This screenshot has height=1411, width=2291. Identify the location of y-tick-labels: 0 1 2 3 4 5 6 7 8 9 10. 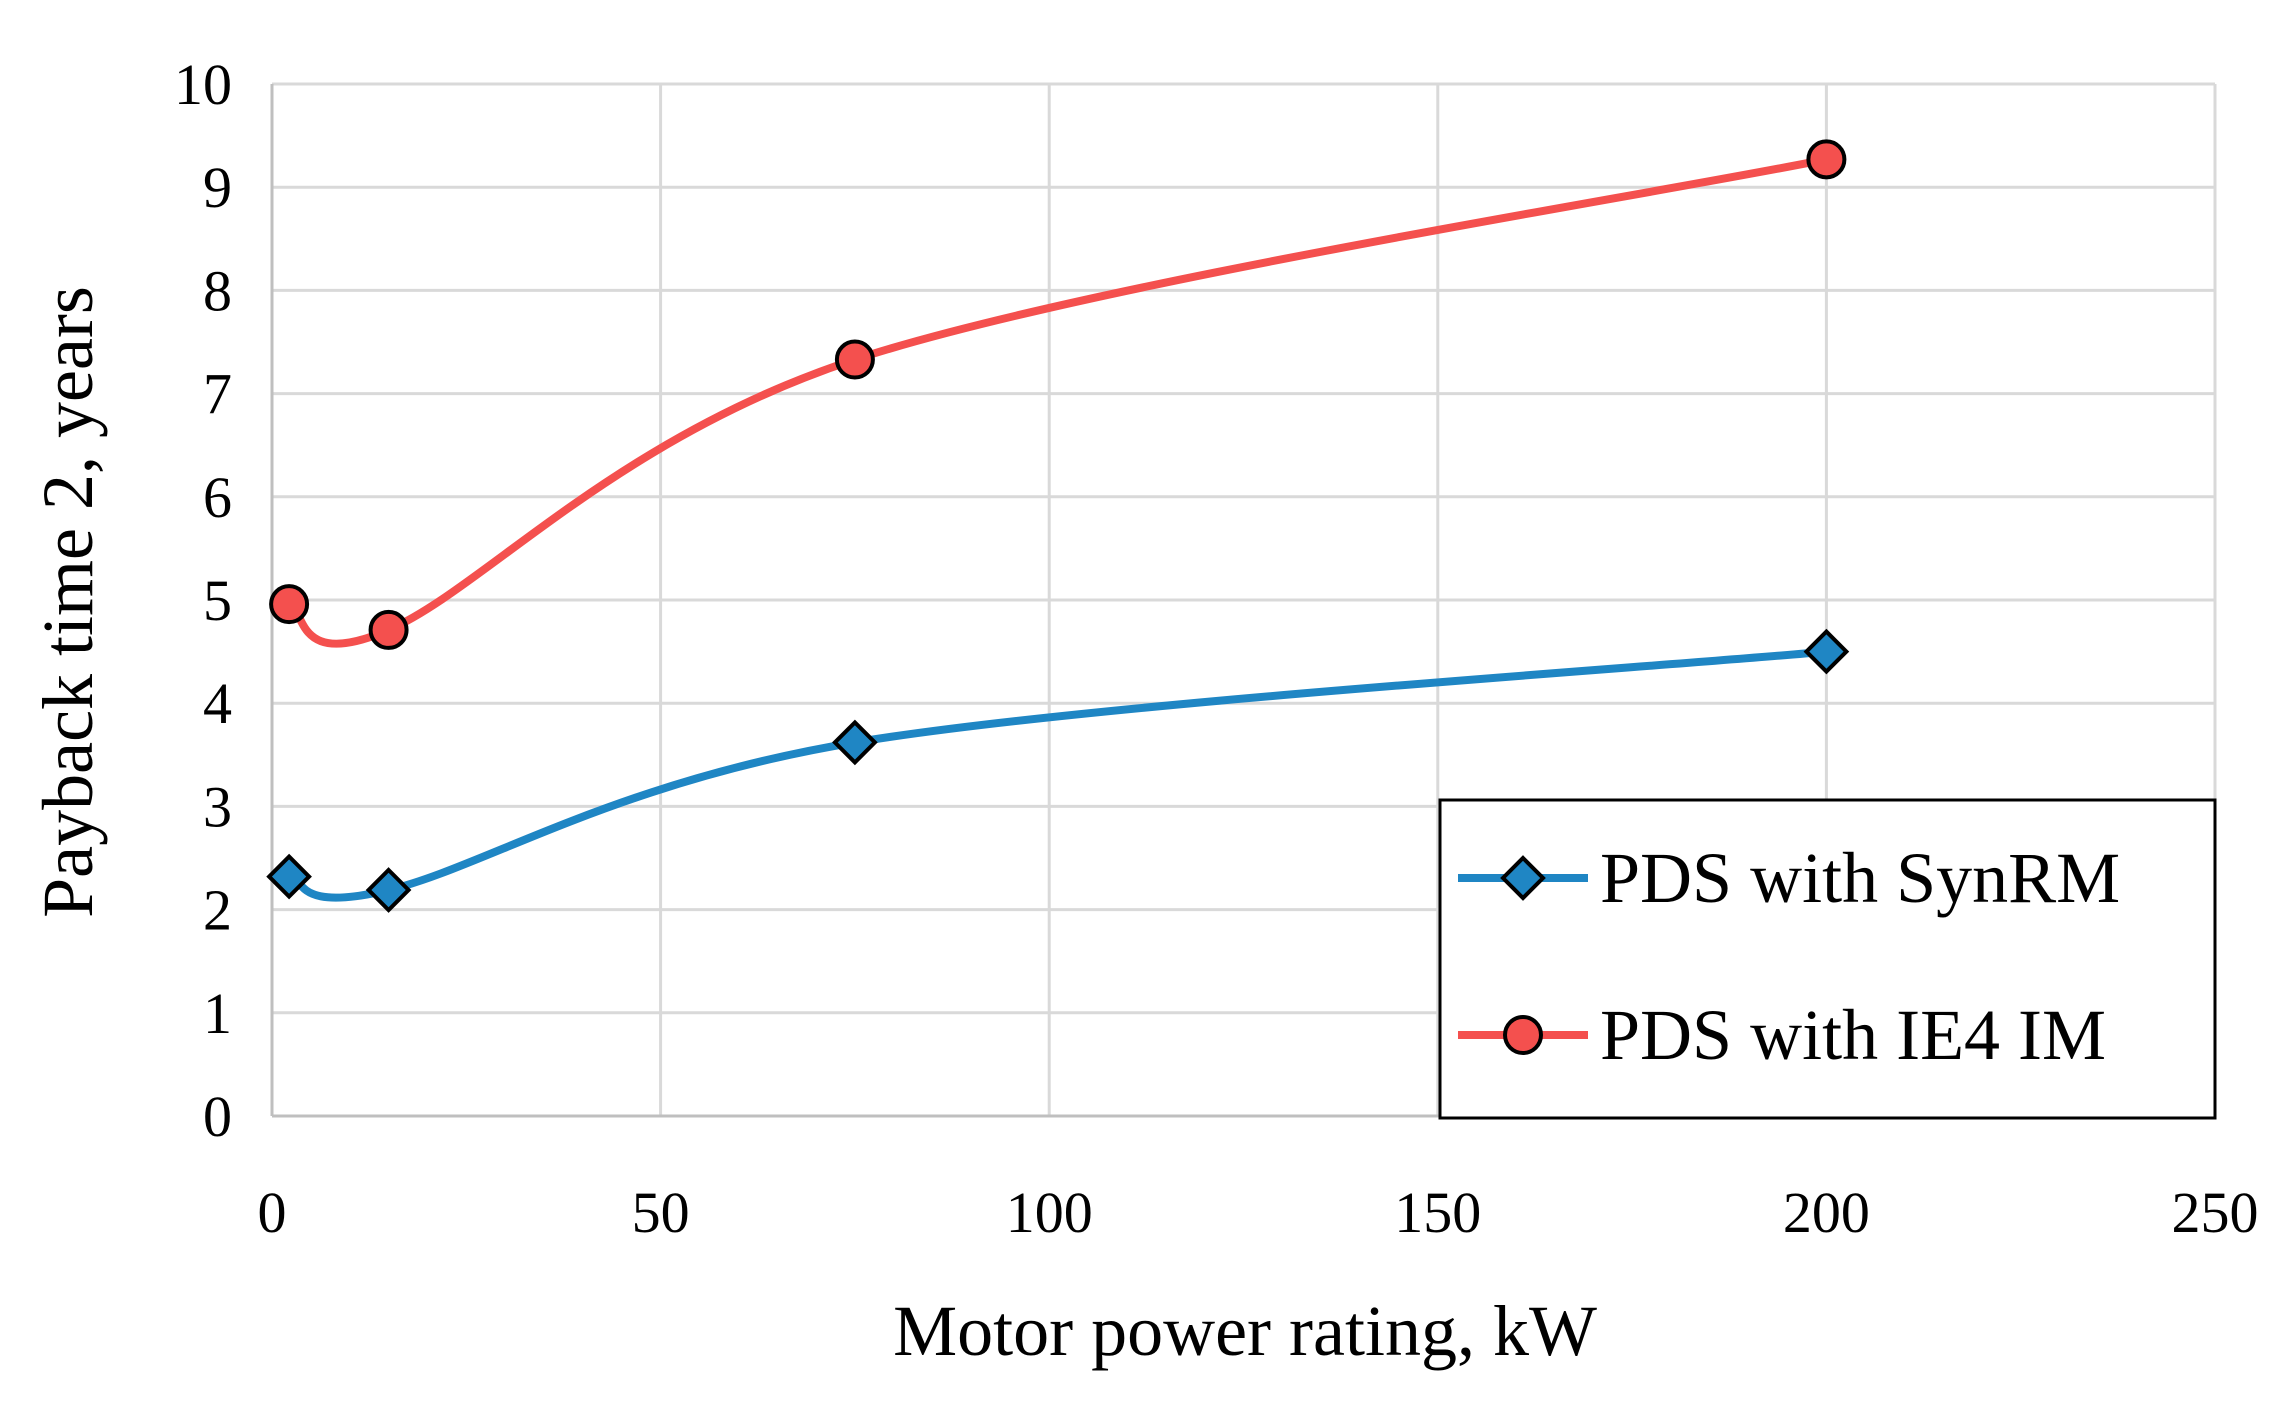
(203, 600).